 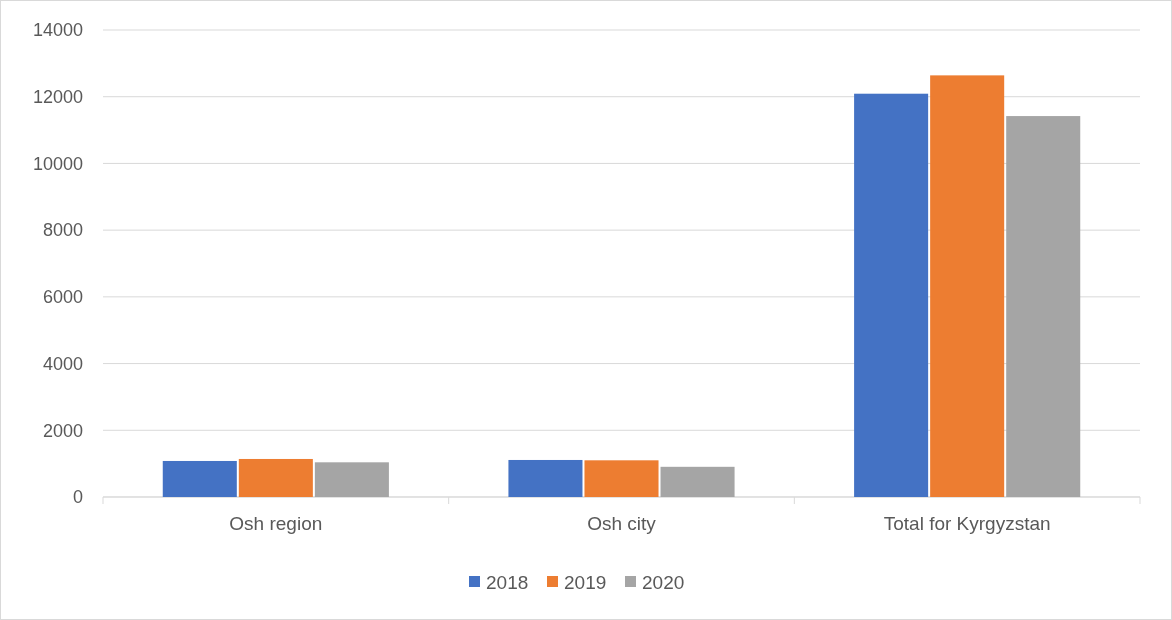 I want to click on y-tick-label: 0, so click(x=77, y=497).